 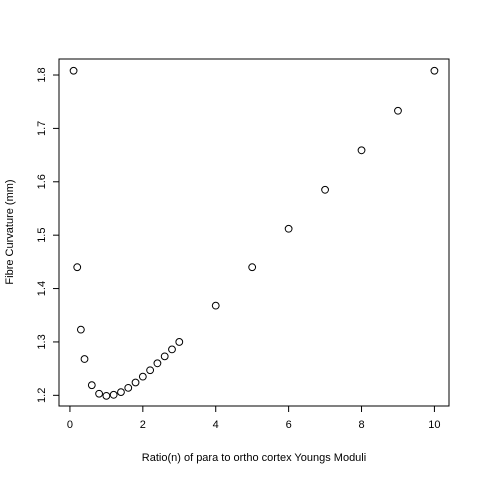 What do you see at coordinates (361, 425) in the screenshot?
I see `x-tick-label: 8` at bounding box center [361, 425].